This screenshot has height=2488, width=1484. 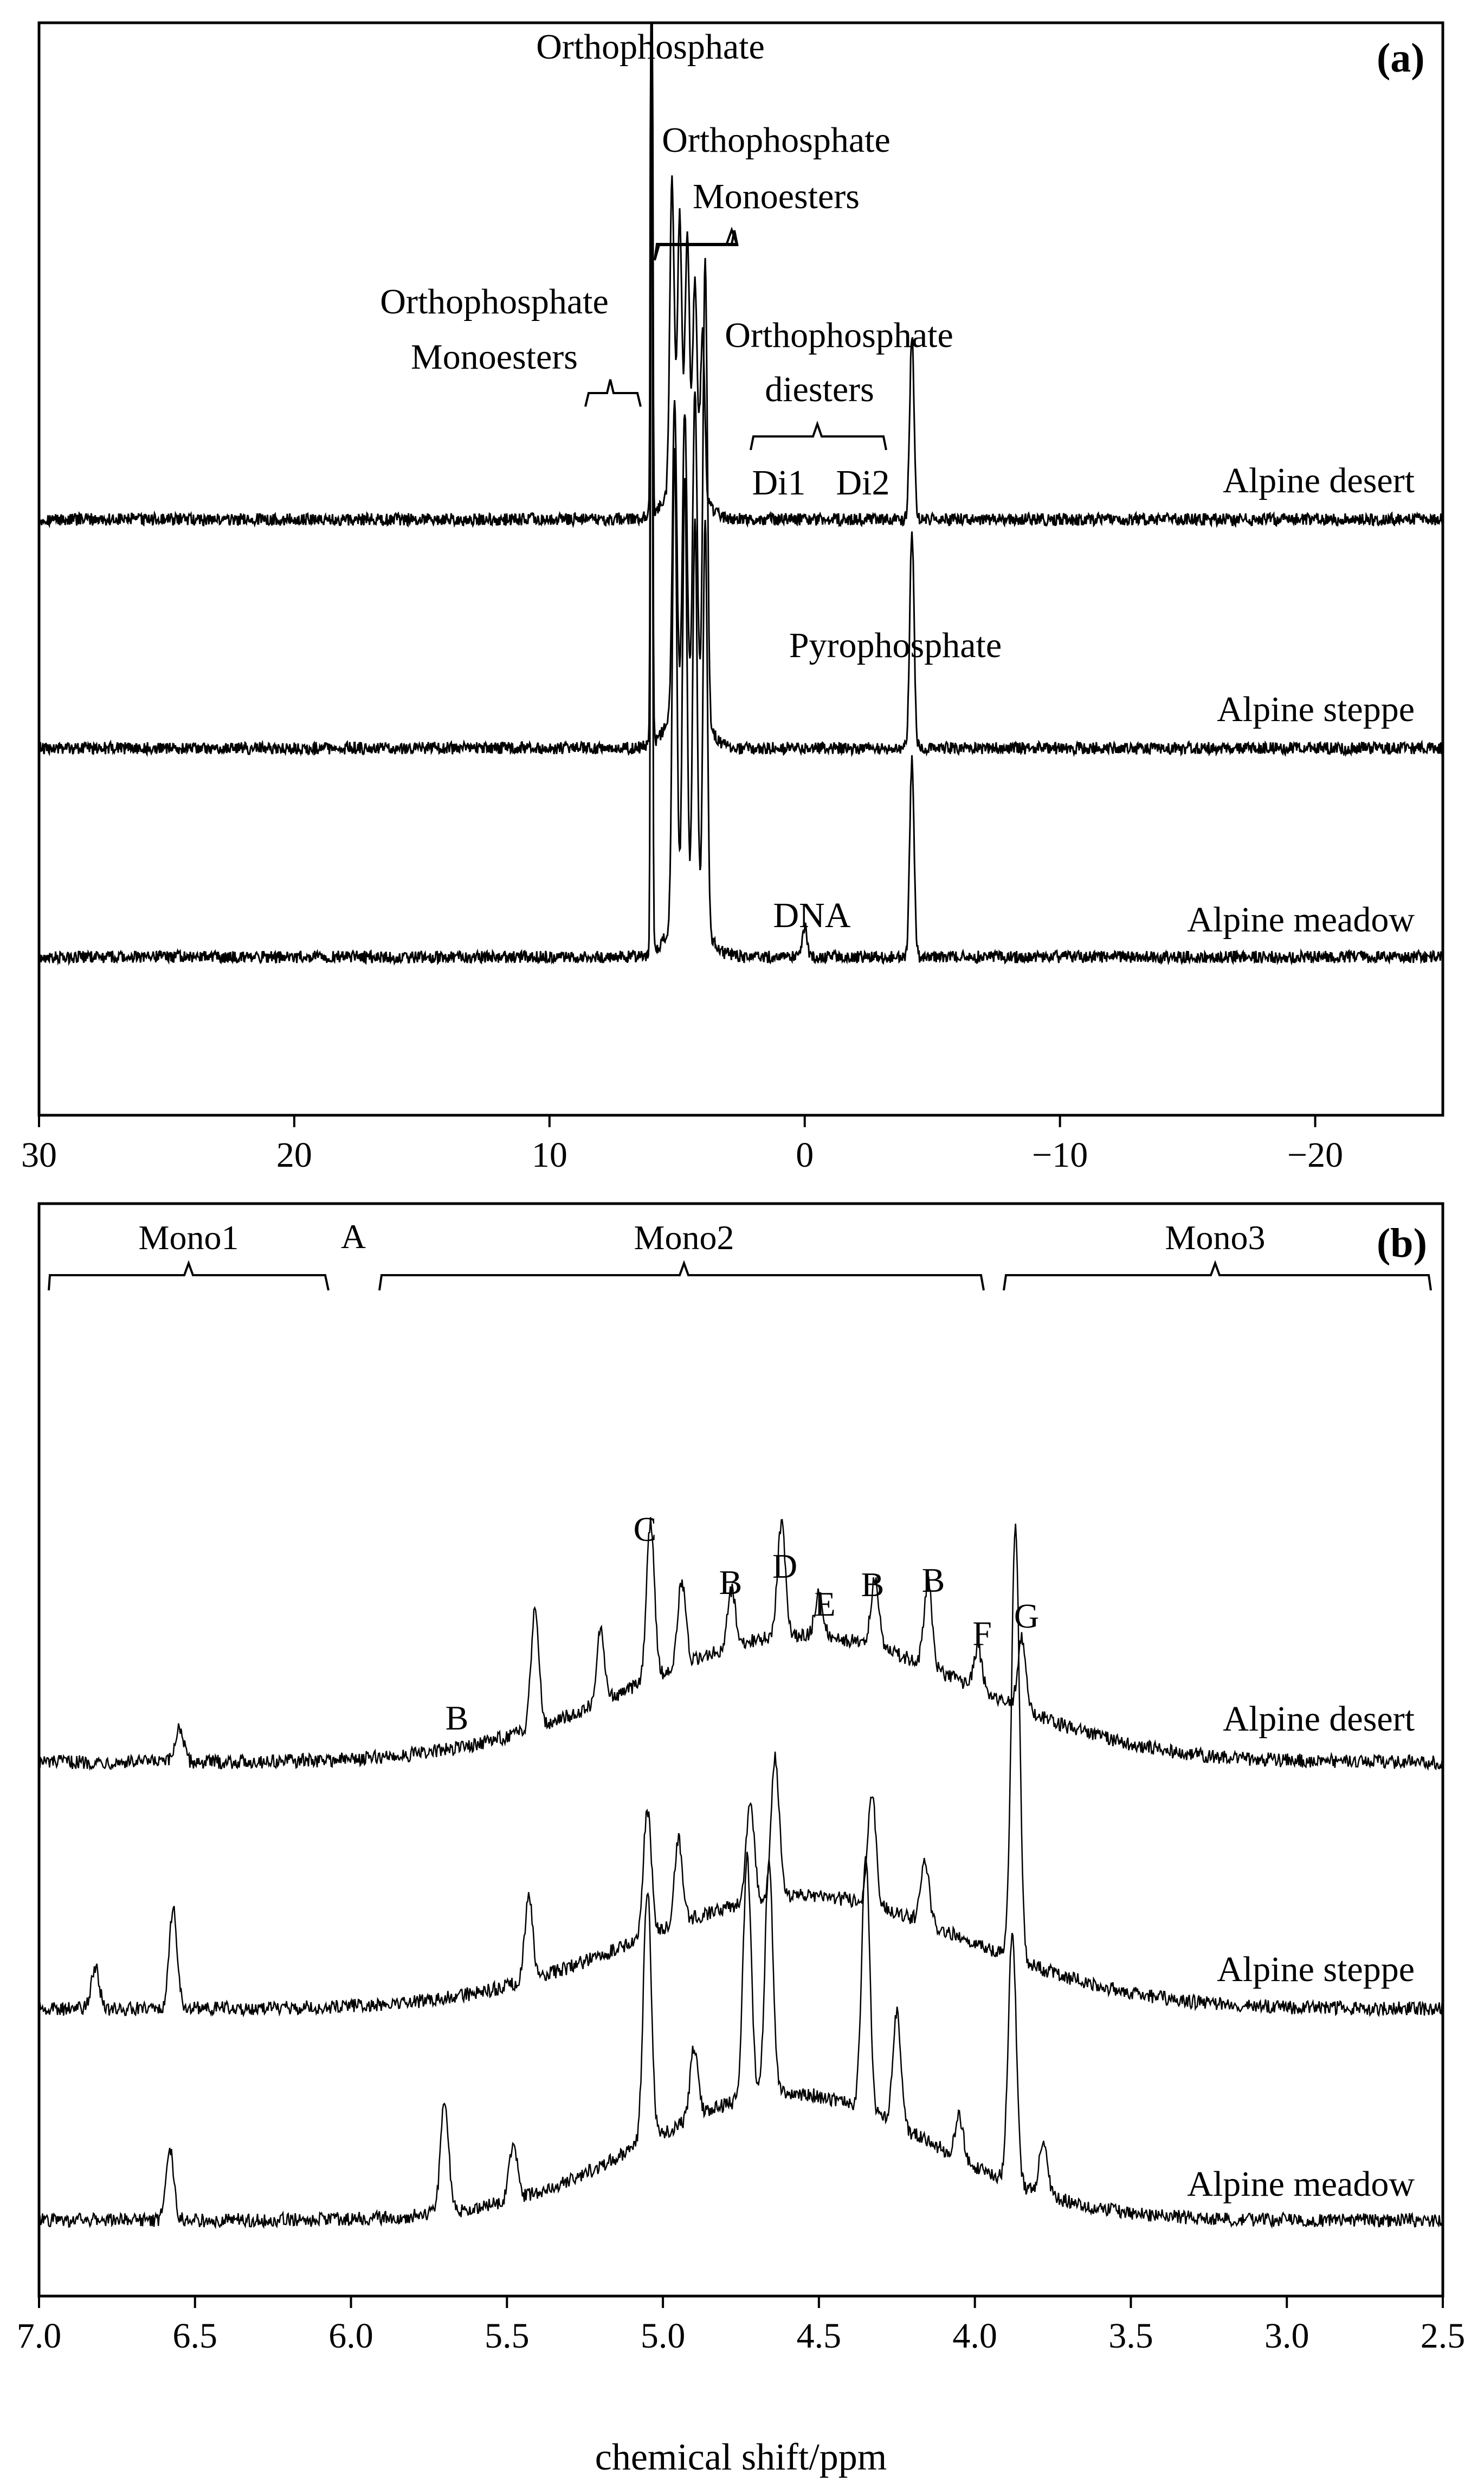 What do you see at coordinates (863, 483) in the screenshot?
I see `label-di2: Di2` at bounding box center [863, 483].